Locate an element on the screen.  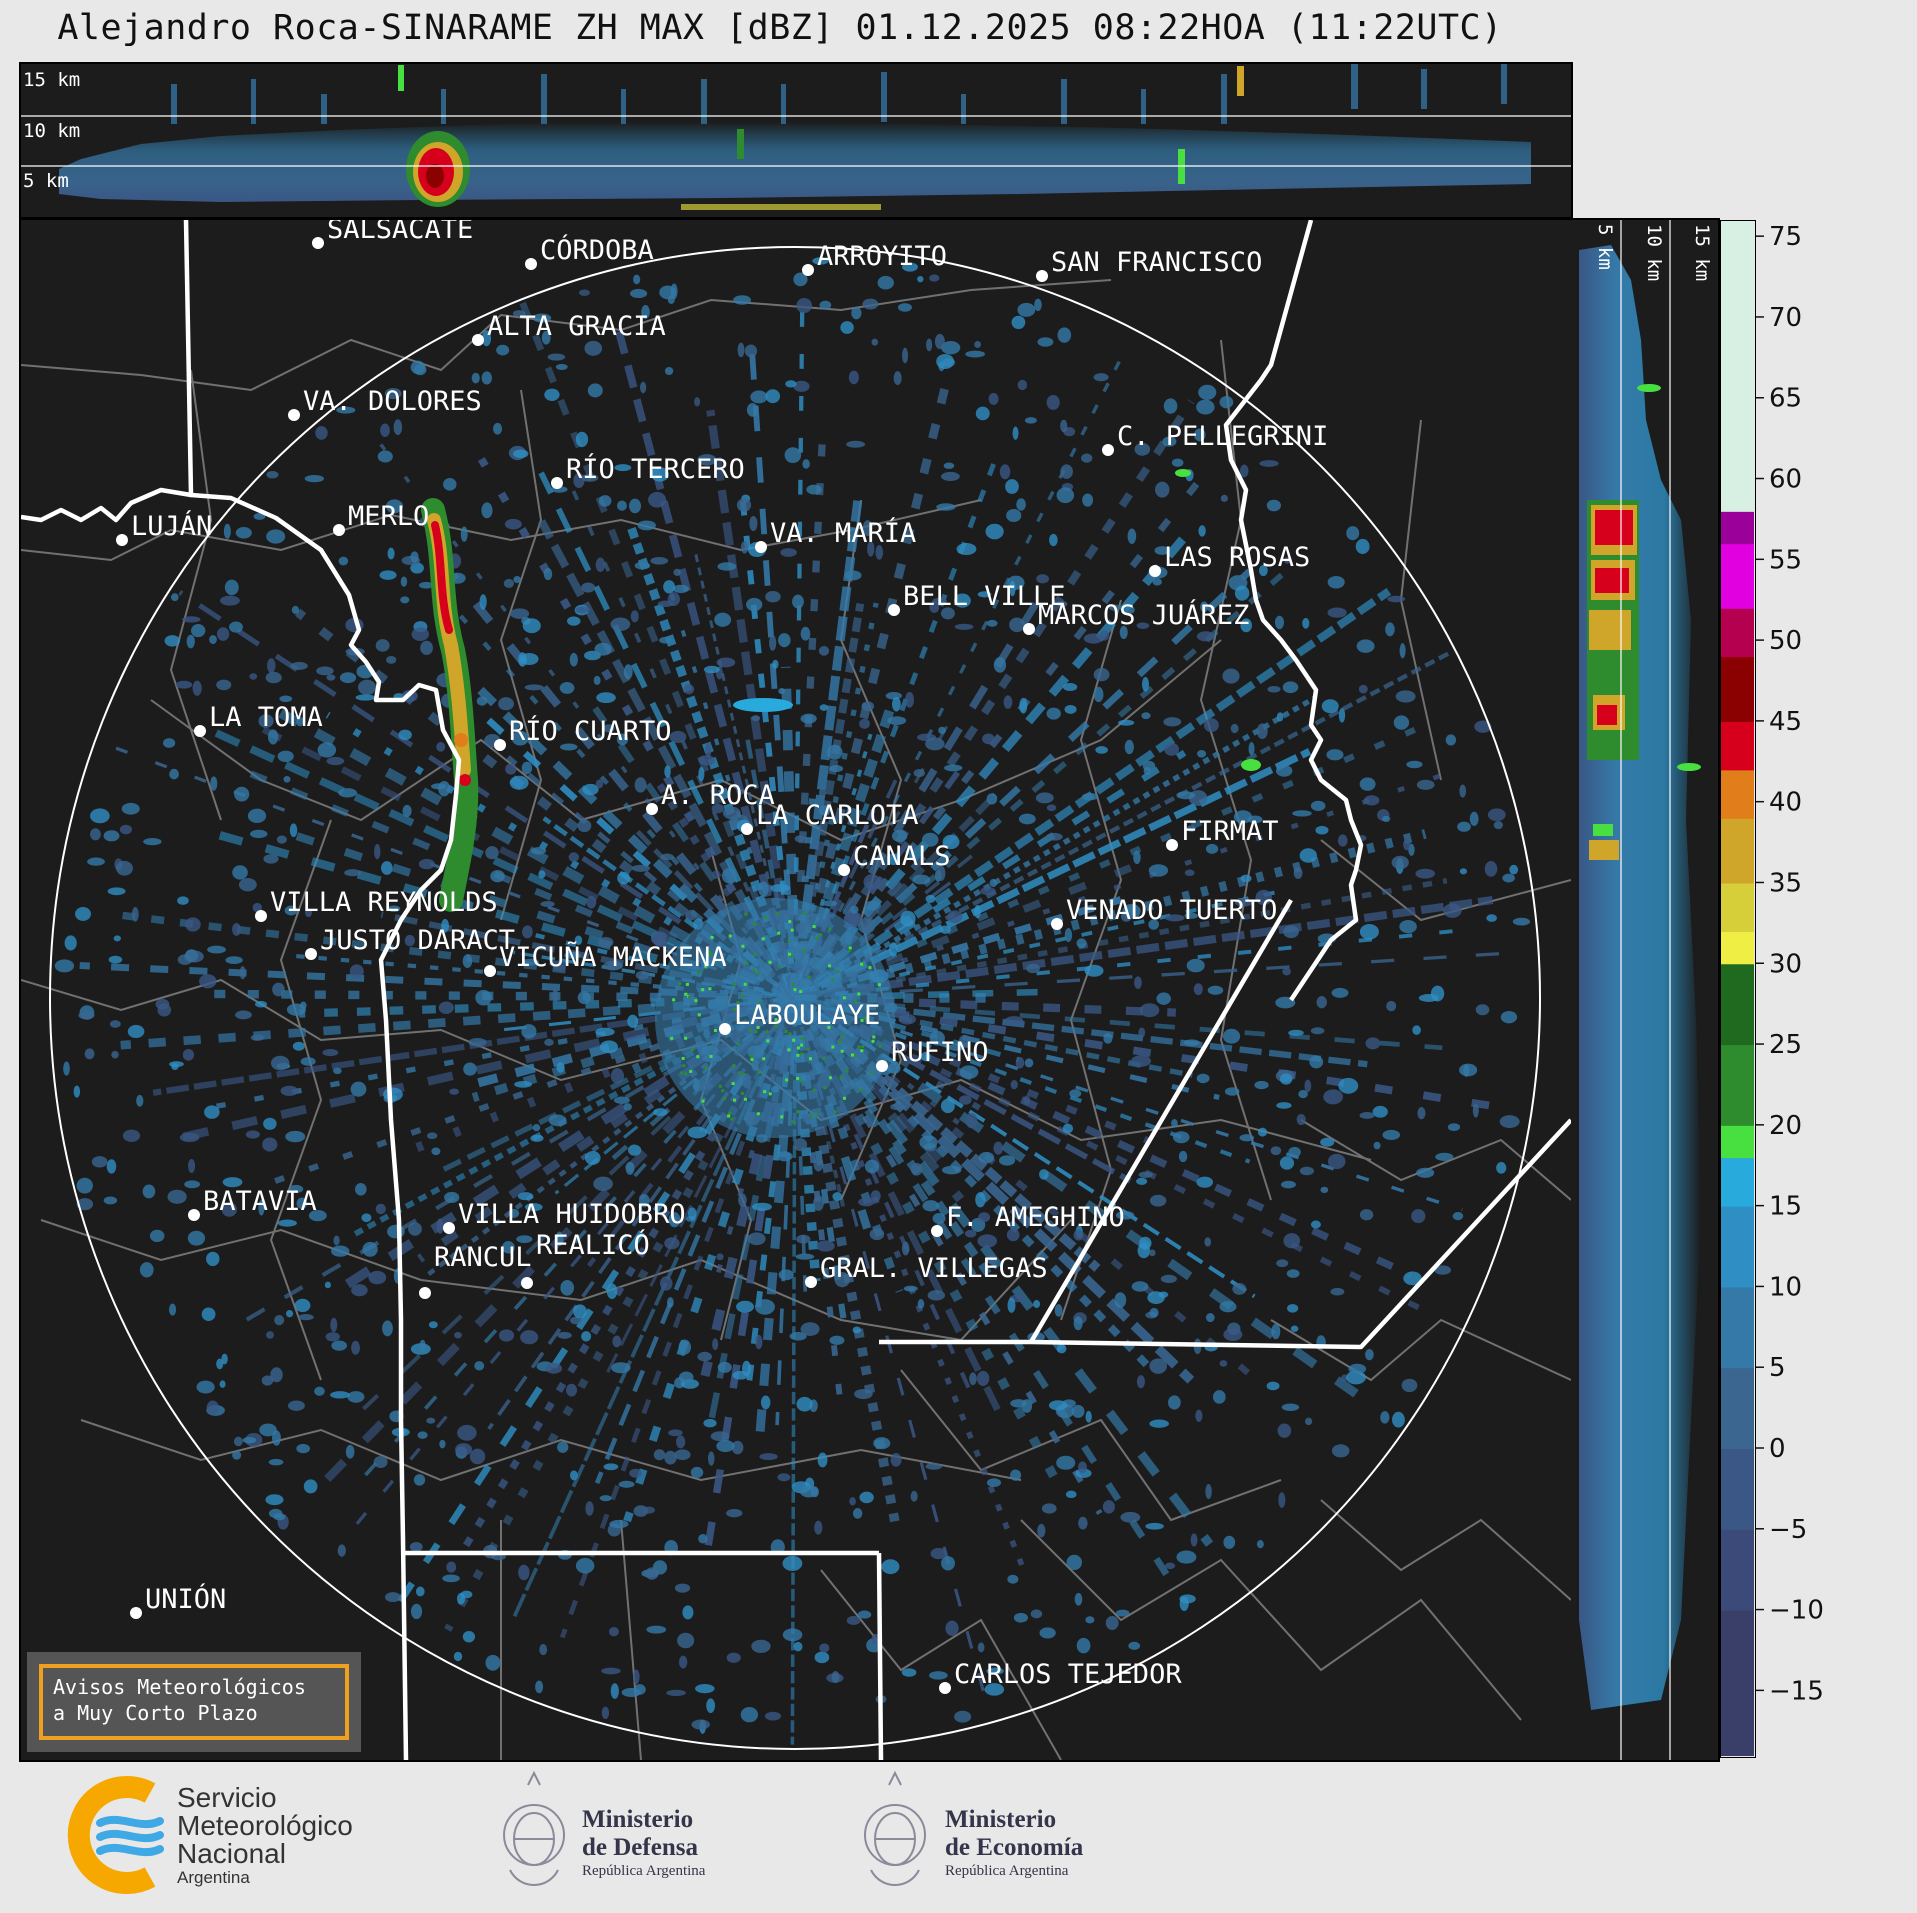
city-label: CARLOS TEJEDOR is located at coordinates (1068, 1674).